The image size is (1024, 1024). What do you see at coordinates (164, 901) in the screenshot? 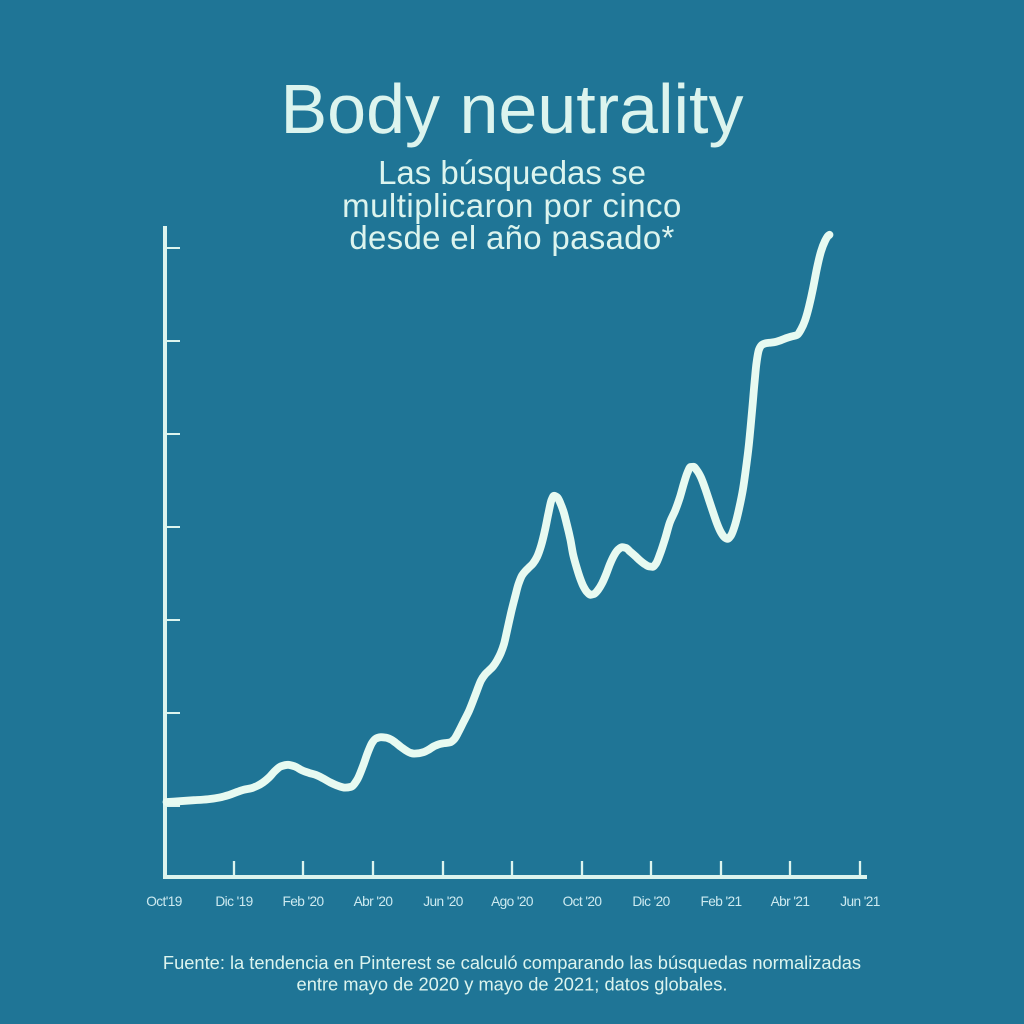
I see `svg-text: Oct'19` at bounding box center [164, 901].